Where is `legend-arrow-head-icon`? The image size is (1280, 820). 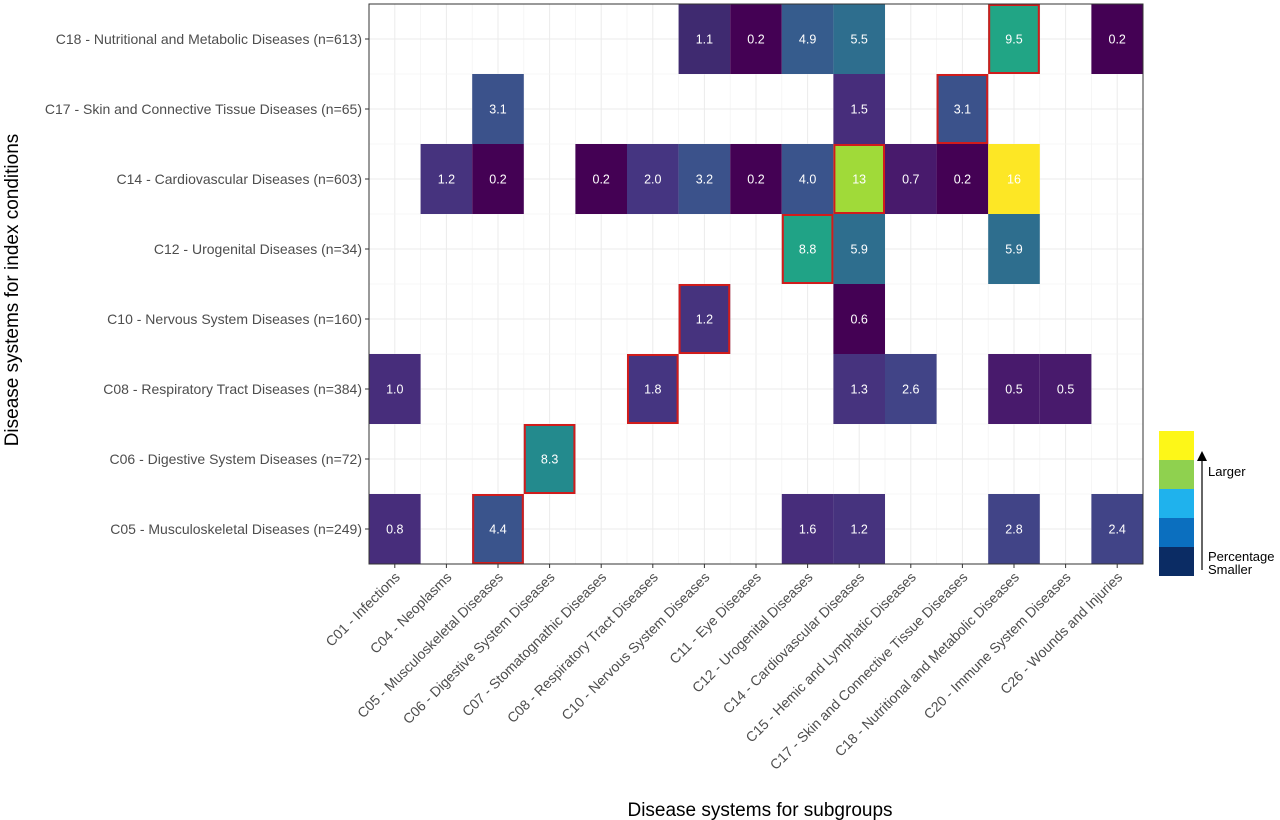
legend-arrow-head-icon is located at coordinates (1202, 456).